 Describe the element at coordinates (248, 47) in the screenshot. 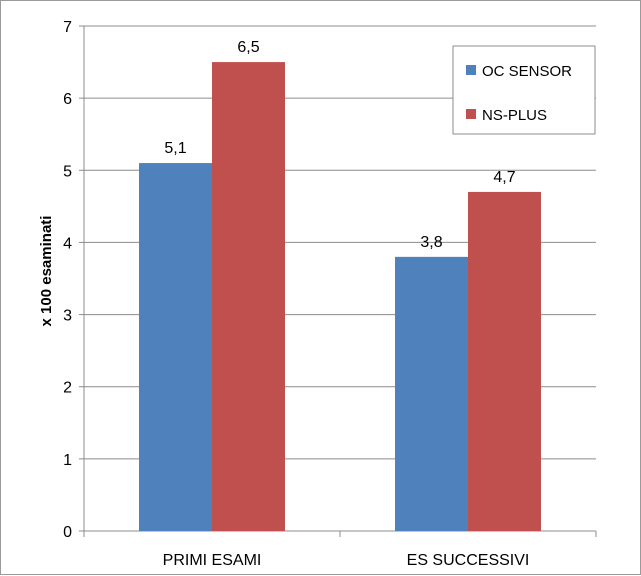

I see `data-label: 6,5` at that location.